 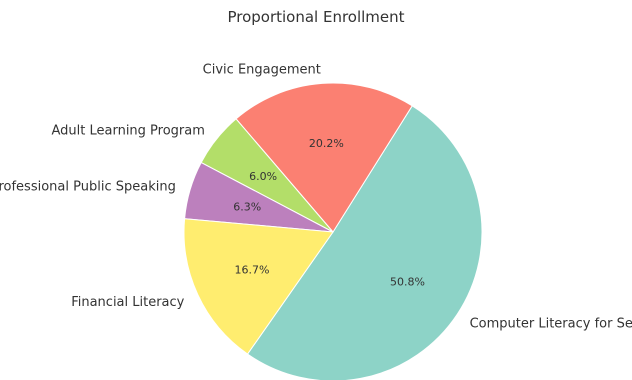 I want to click on slice-percentage-label: 20.2%, so click(x=326, y=143).